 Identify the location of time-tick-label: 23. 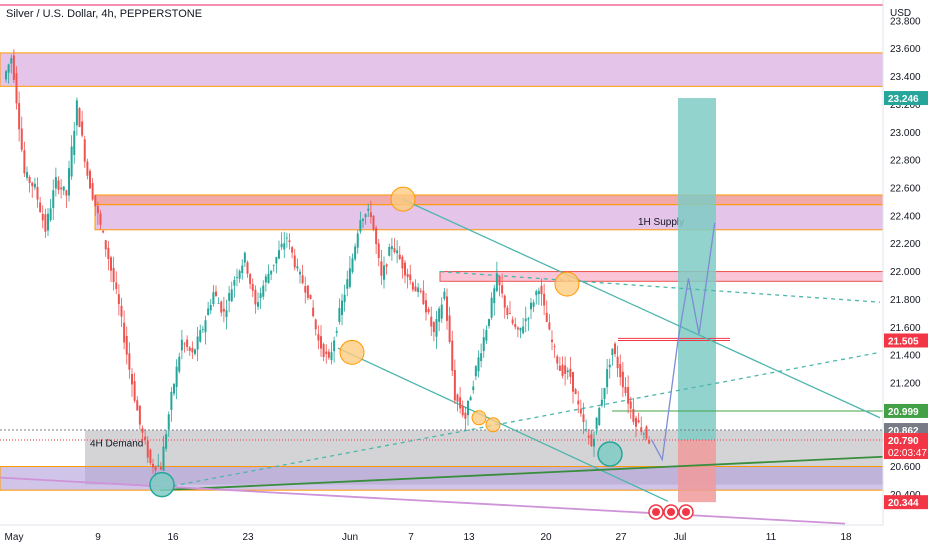
(248, 537).